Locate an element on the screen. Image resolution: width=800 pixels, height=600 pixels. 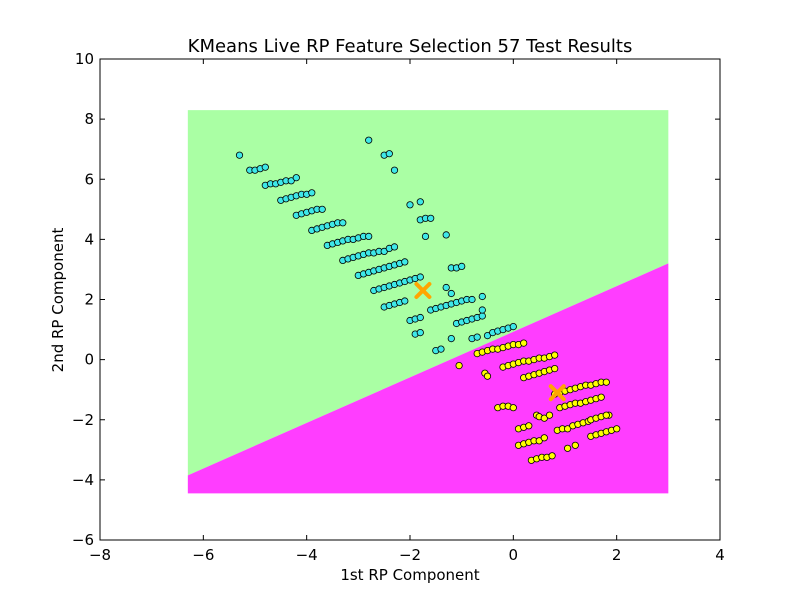
y-tick-label: −2 is located at coordinates (83, 420).